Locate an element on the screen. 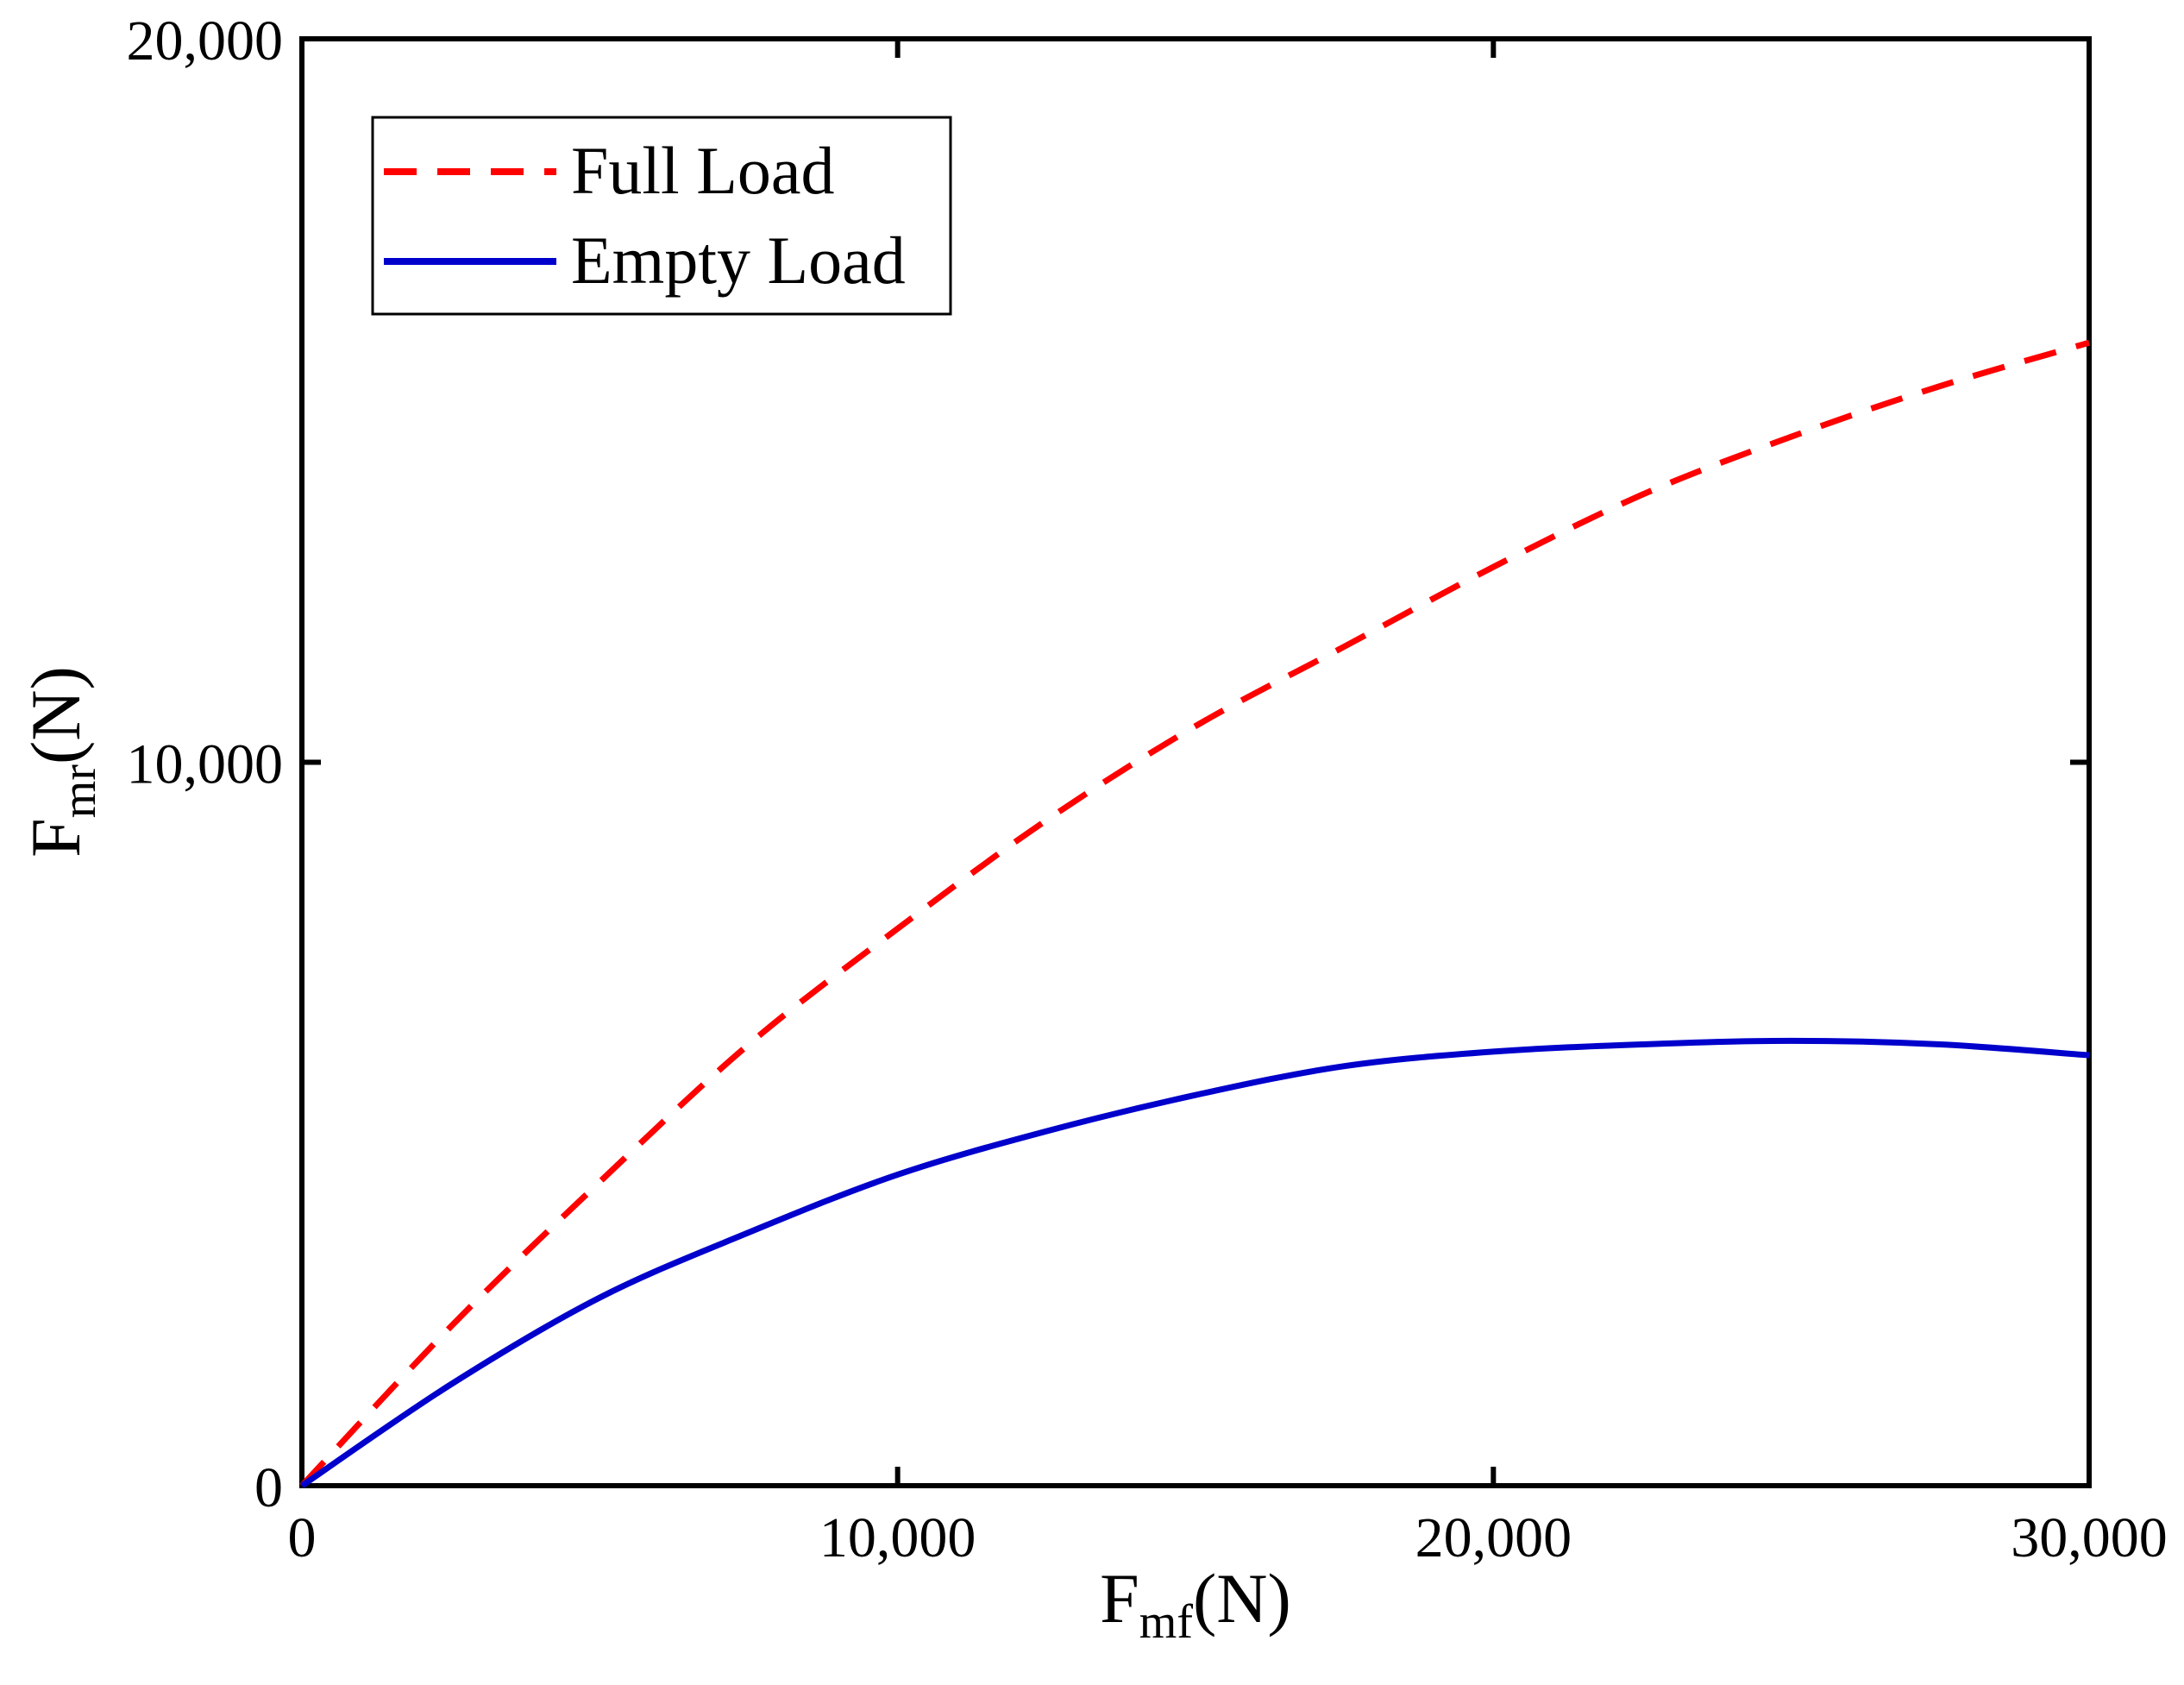  y-axis-label-sub: mr is located at coordinates (79, 791).